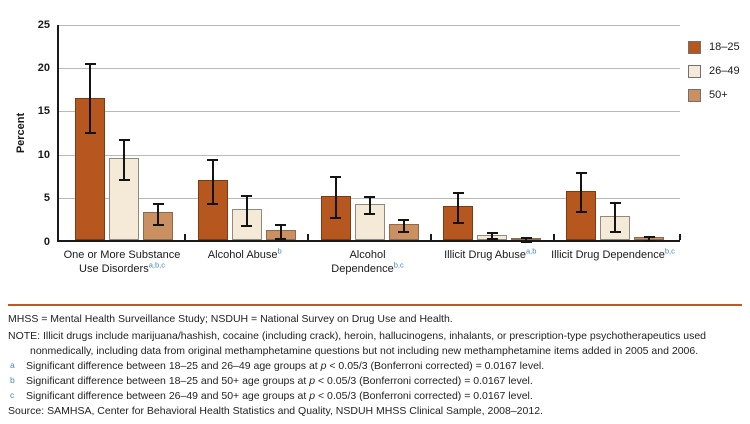 The image size is (750, 424). I want to click on x-label-line: Dependenceb,c, so click(367, 267).